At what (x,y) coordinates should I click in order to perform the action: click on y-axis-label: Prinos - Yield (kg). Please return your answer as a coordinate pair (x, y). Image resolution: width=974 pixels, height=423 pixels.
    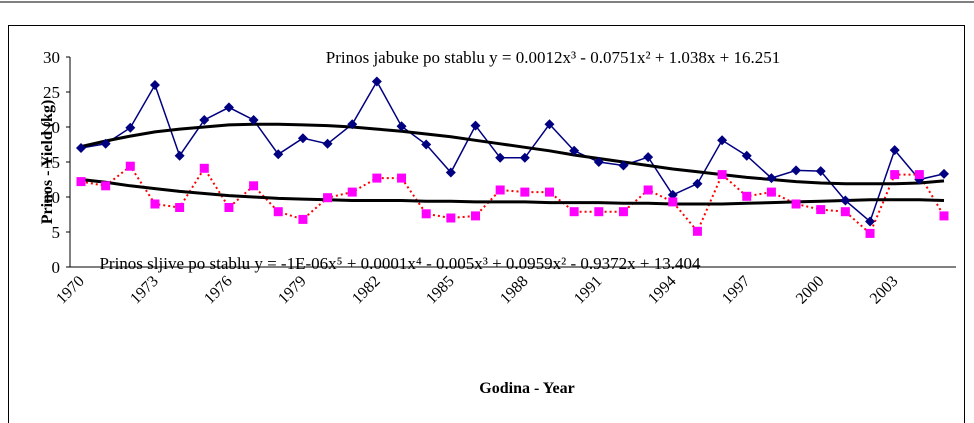
    Looking at the image, I should click on (47, 162).